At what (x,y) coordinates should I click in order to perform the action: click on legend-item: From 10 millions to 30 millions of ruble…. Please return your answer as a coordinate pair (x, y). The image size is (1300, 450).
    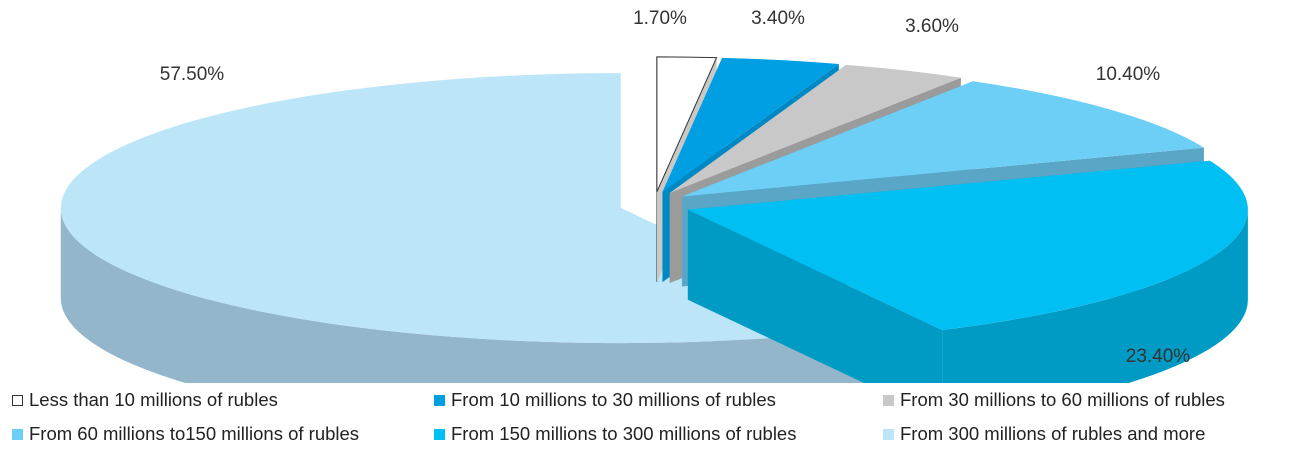
    Looking at the image, I should click on (605, 400).